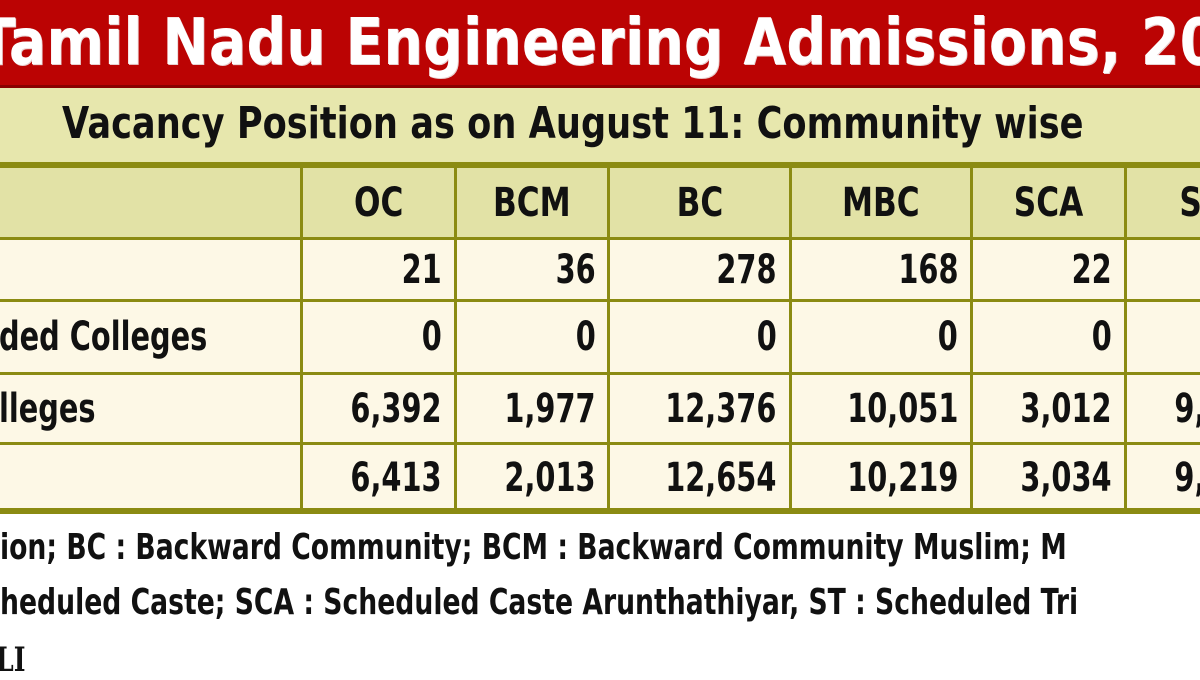 The width and height of the screenshot is (1200, 680). I want to click on table-row: 6,413 2,013 12,654 10,219 3,034 9,631 1, so click(600, 477).